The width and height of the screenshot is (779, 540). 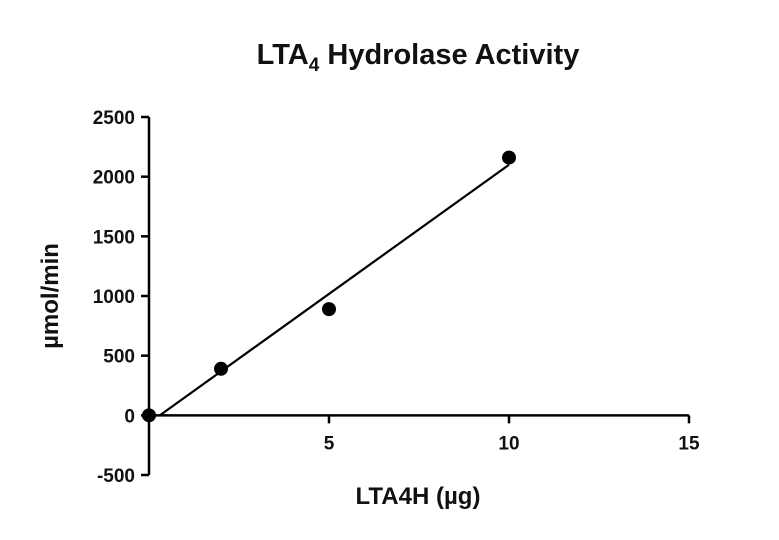 What do you see at coordinates (114, 118) in the screenshot?
I see `y-tick-label: 2500` at bounding box center [114, 118].